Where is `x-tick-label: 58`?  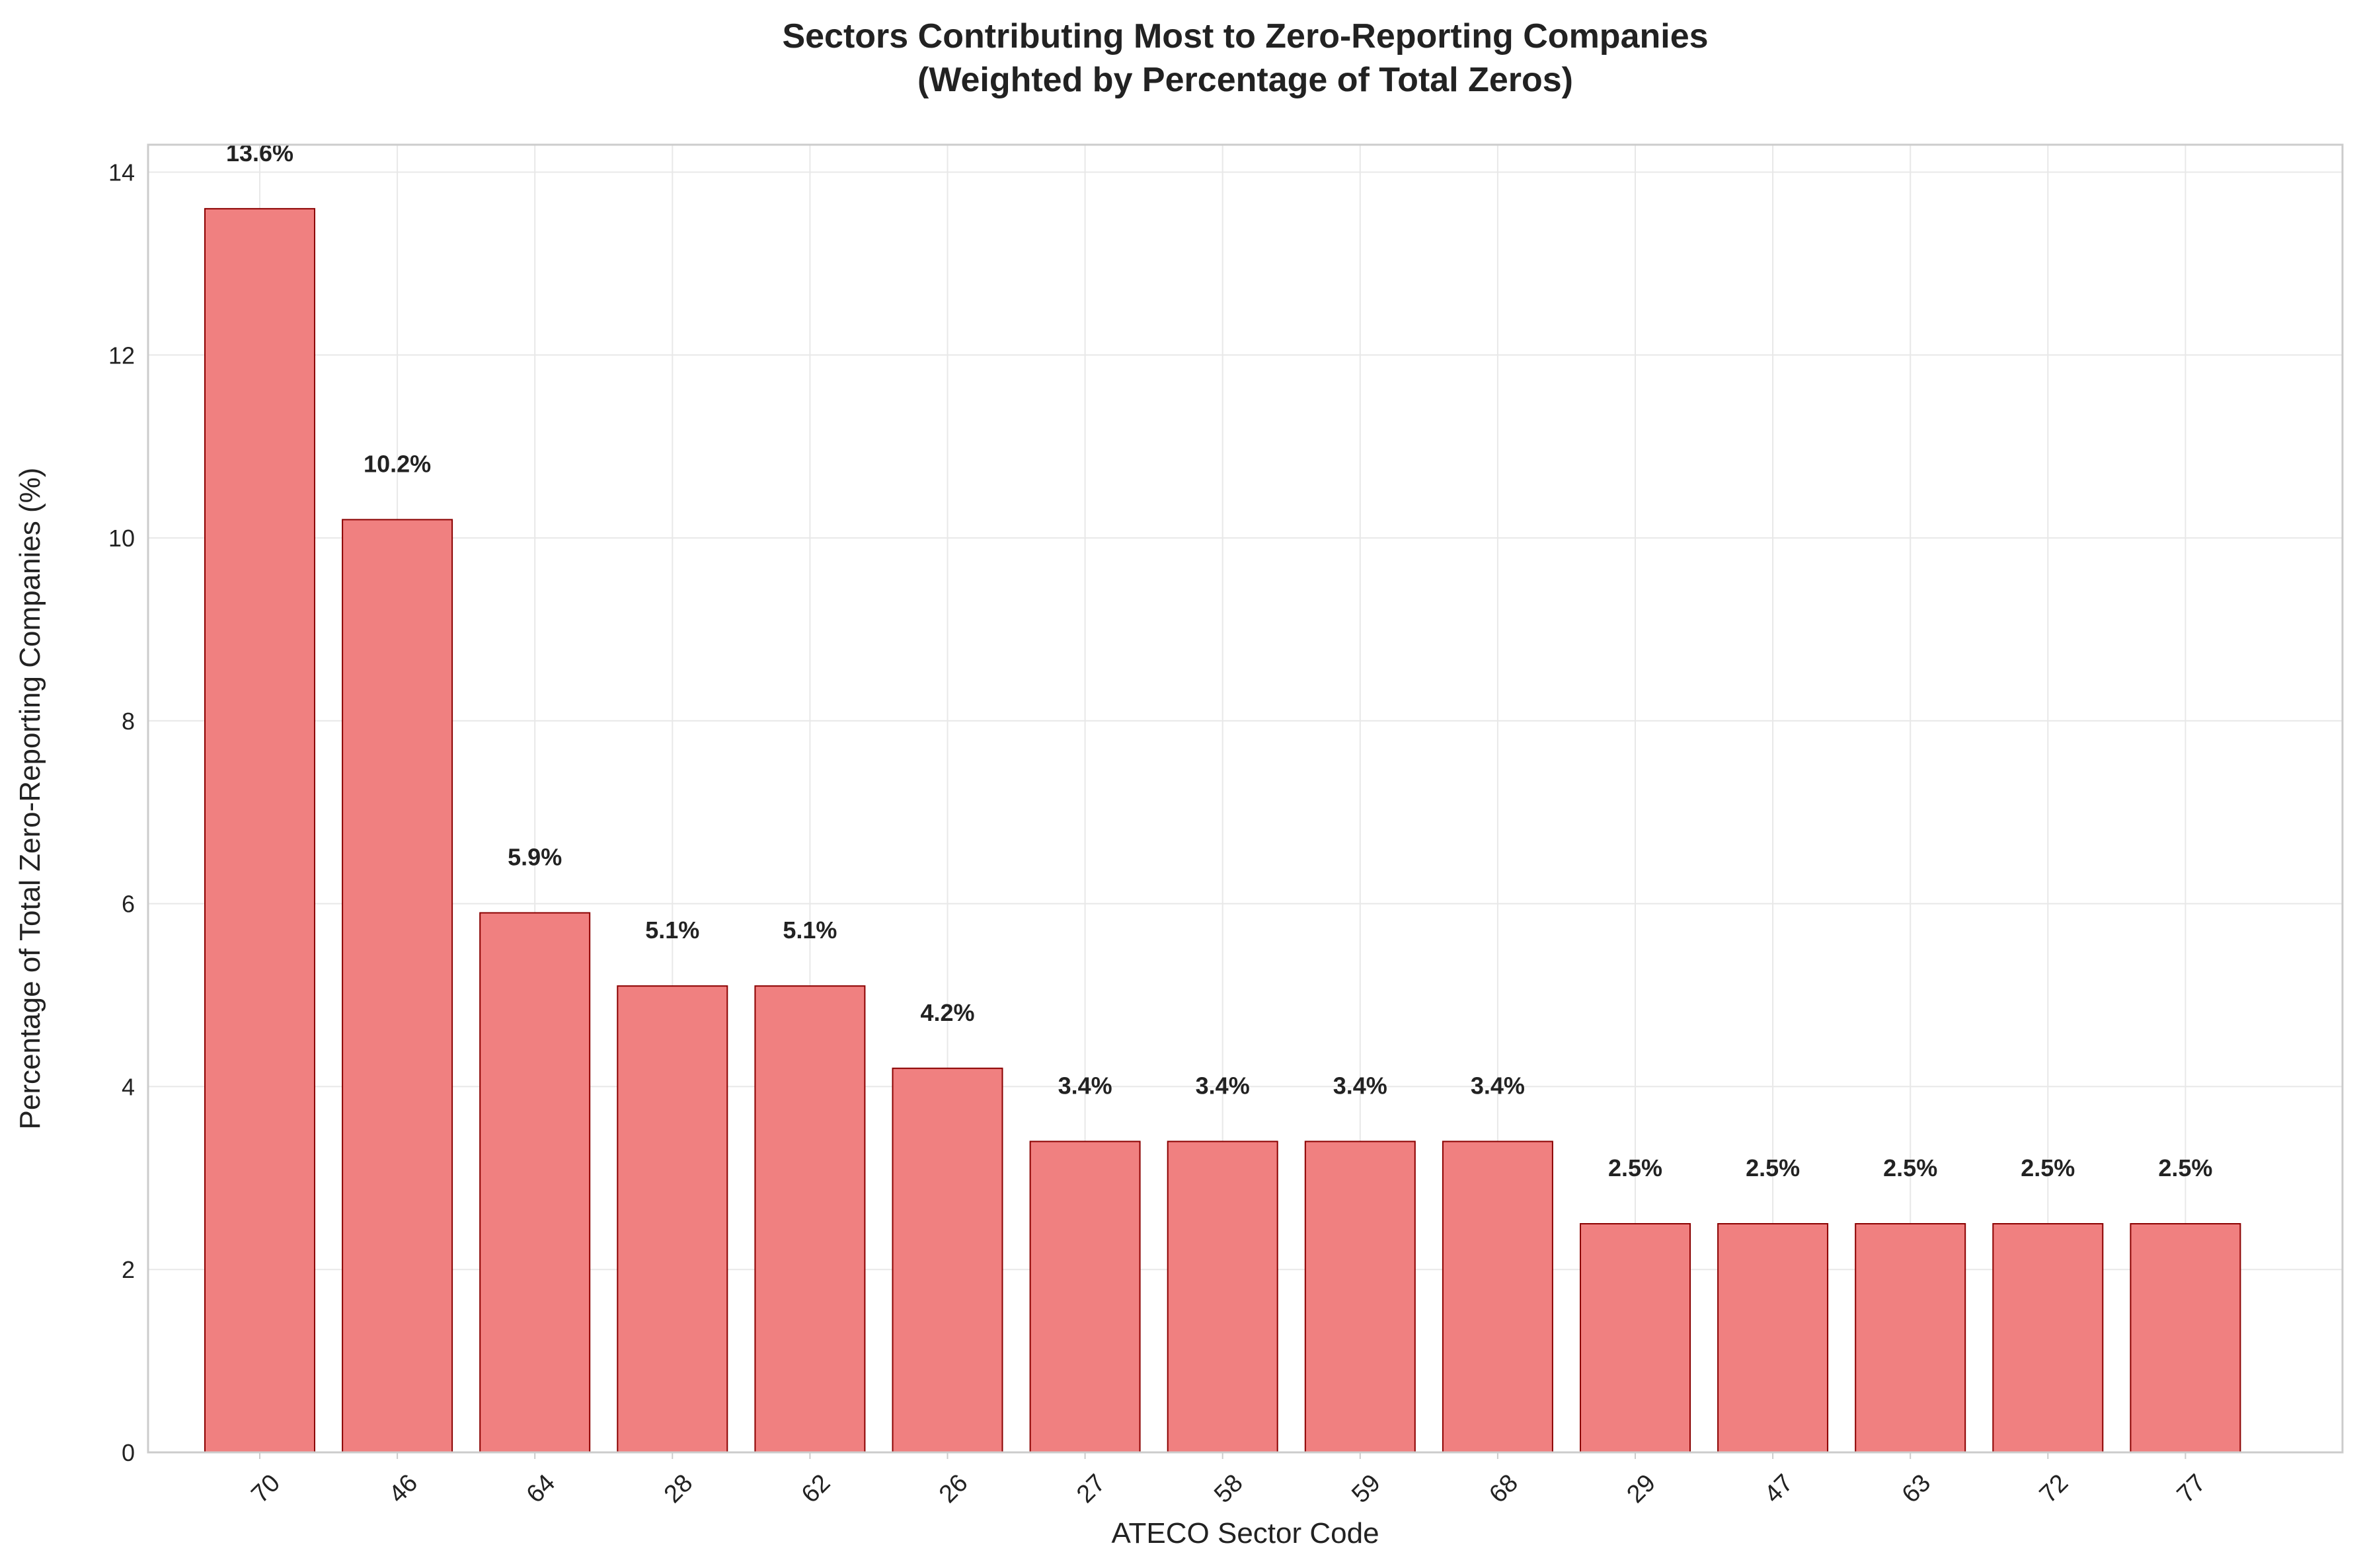
x-tick-label: 58 is located at coordinates (1229, 1489).